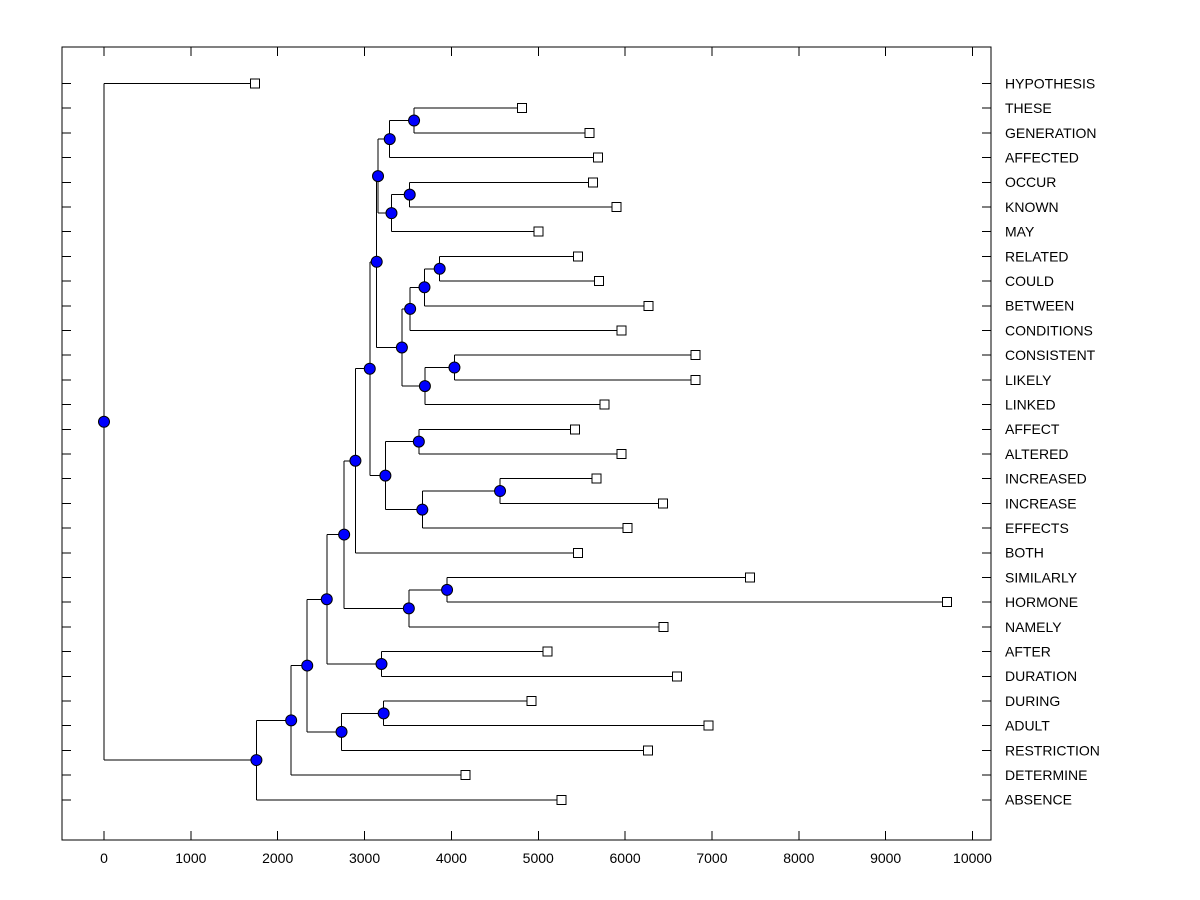 The height and width of the screenshot is (900, 1200). Describe the element at coordinates (1038, 800) in the screenshot. I see `leaf-label: ABSENCE` at that location.